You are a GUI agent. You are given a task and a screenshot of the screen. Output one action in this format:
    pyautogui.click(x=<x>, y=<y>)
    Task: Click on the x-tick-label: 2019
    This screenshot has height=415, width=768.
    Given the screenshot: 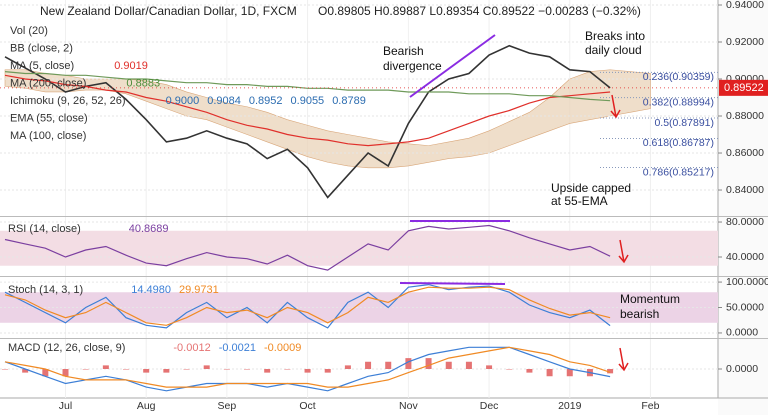 What is the action you would take?
    pyautogui.click(x=570, y=406)
    